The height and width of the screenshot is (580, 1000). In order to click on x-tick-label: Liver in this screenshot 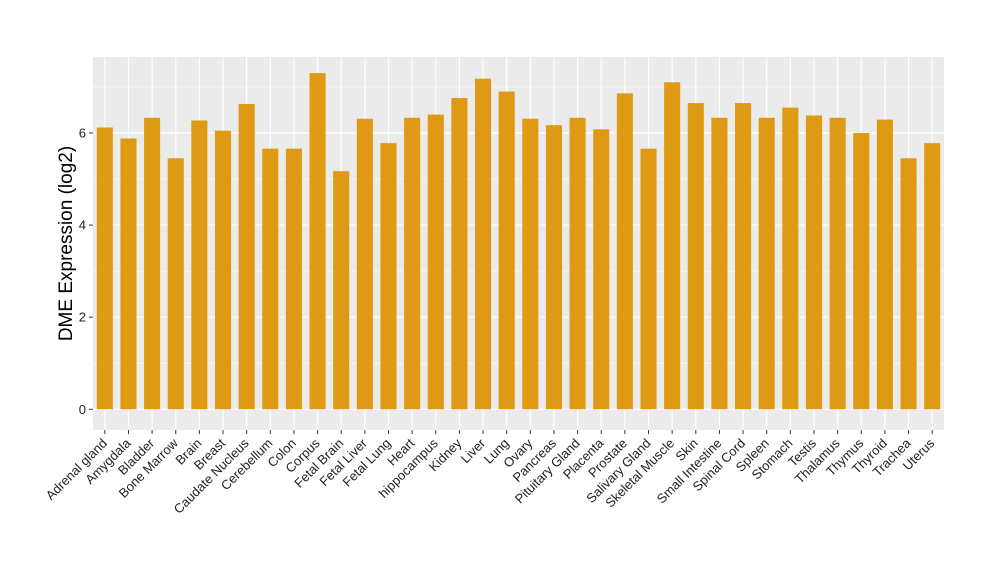, I will do `click(473, 450)`.